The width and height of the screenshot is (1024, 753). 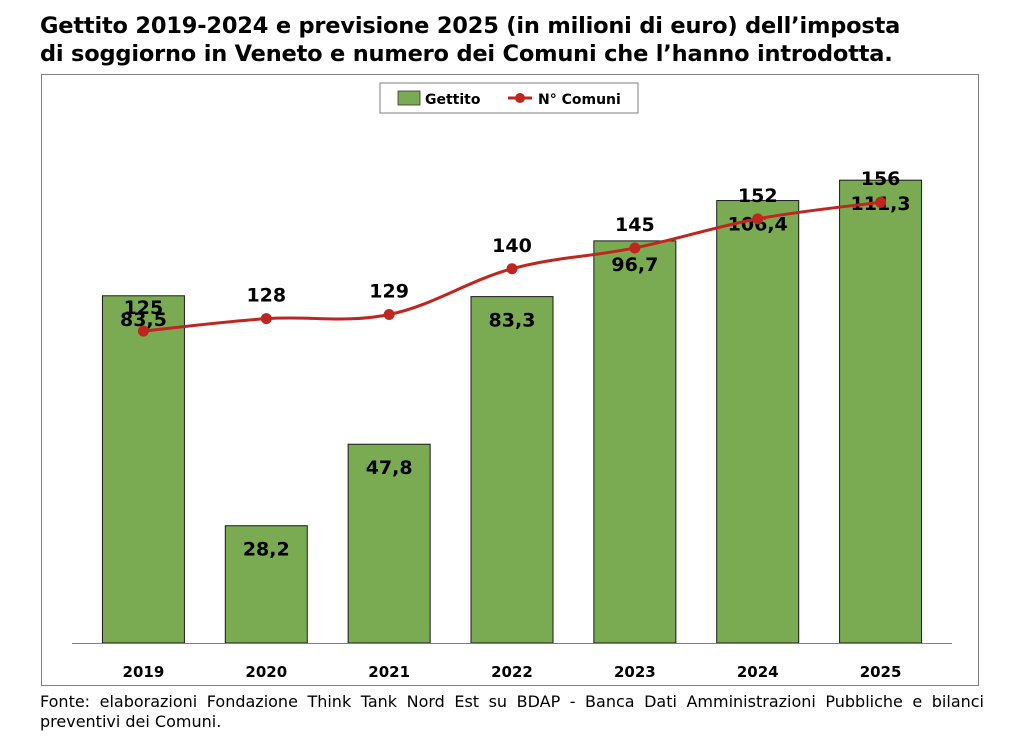 I want to click on point-comuni-2021, so click(x=389, y=314).